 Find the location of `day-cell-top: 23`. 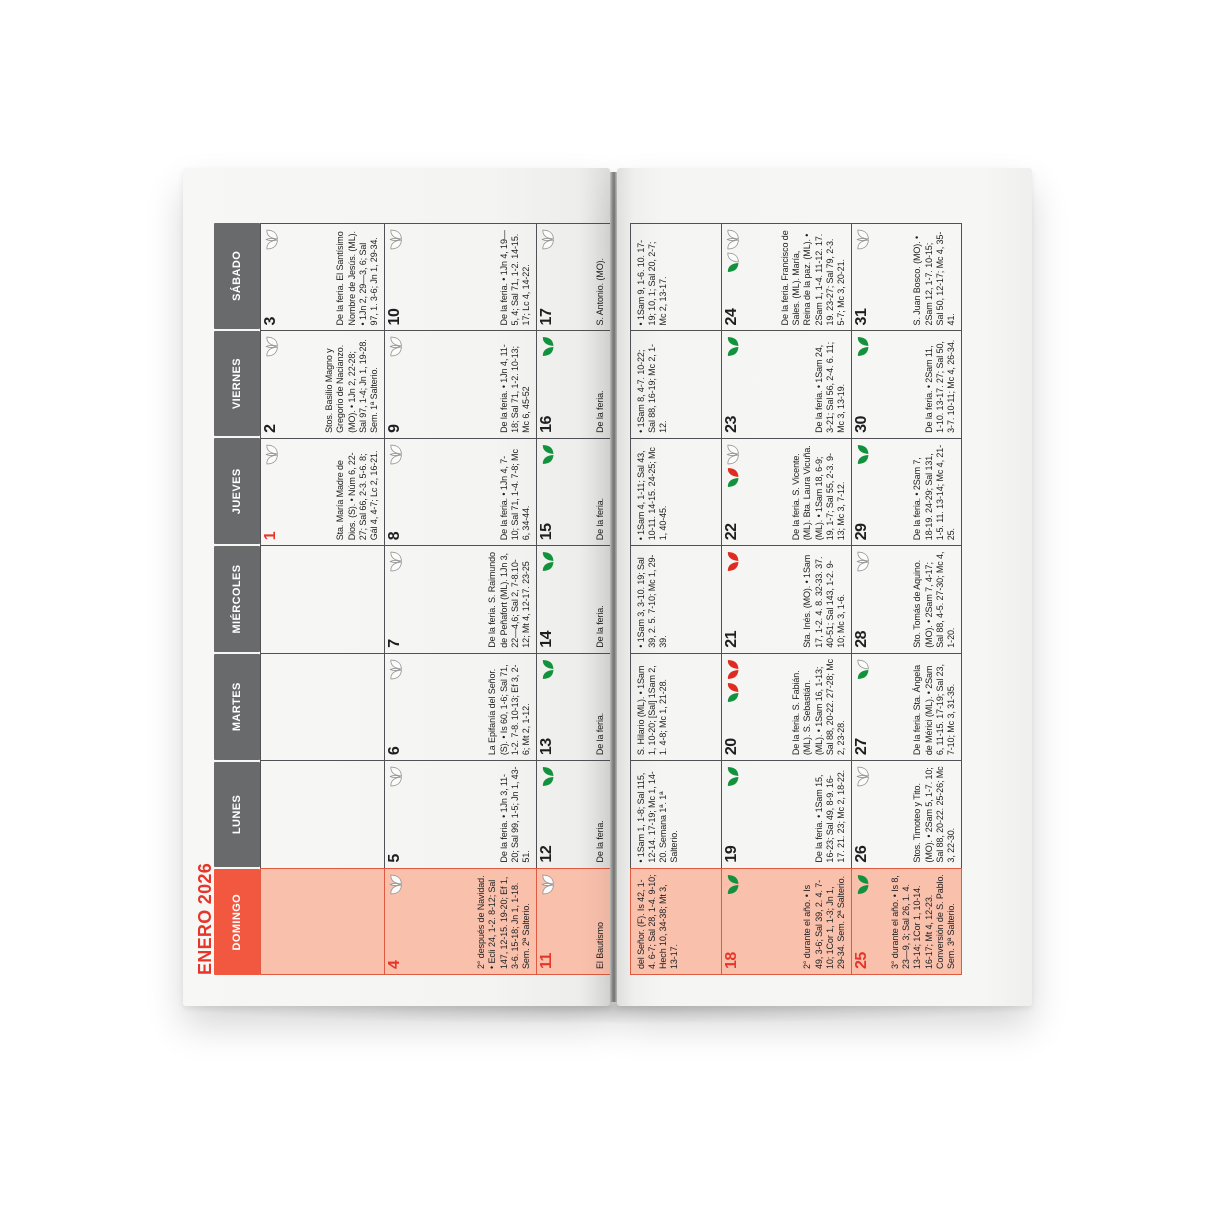

day-cell-top: 23 is located at coordinates (731, 384).